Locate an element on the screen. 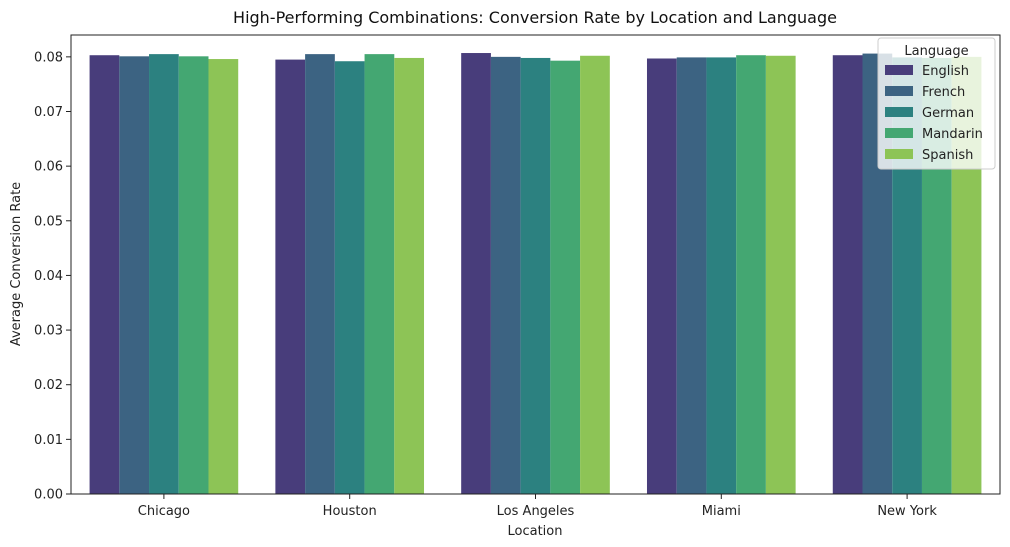 The height and width of the screenshot is (547, 1010). x-tick-label: New York is located at coordinates (907, 511).